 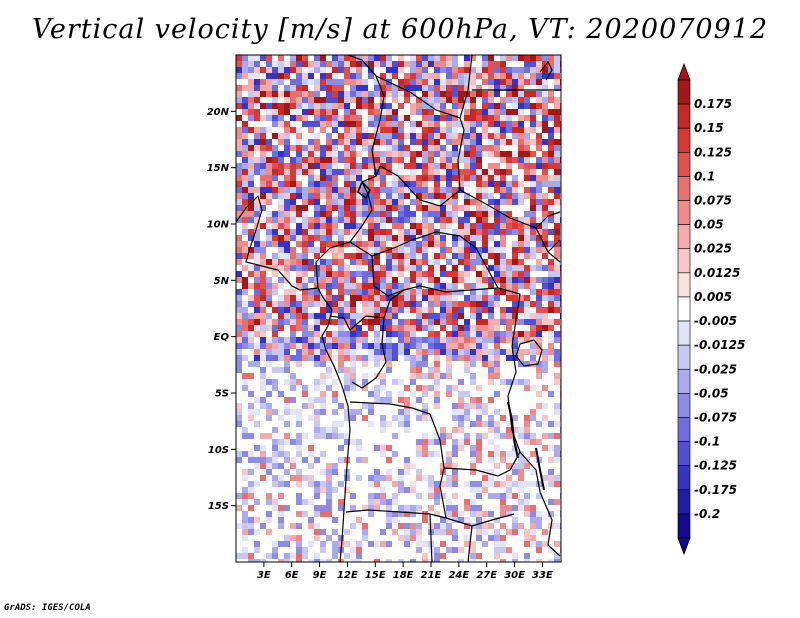 What do you see at coordinates (707, 442) in the screenshot?
I see `colorbar-label: -0.1` at bounding box center [707, 442].